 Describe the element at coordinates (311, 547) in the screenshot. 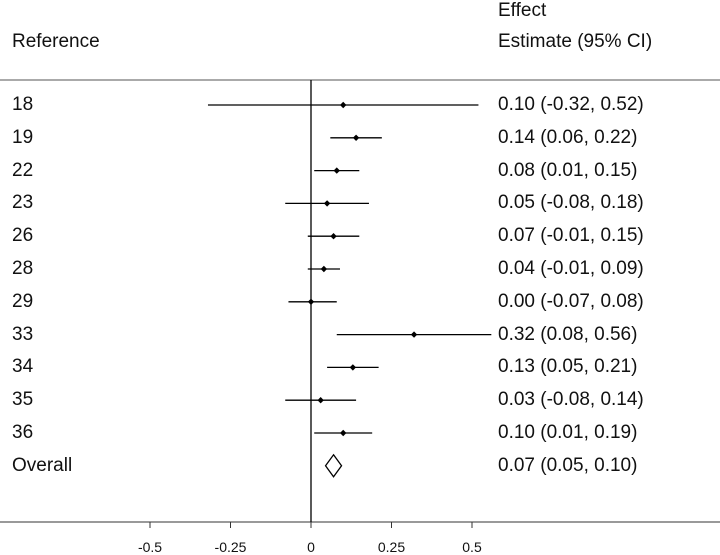

I see `x-tick-label: 0` at that location.